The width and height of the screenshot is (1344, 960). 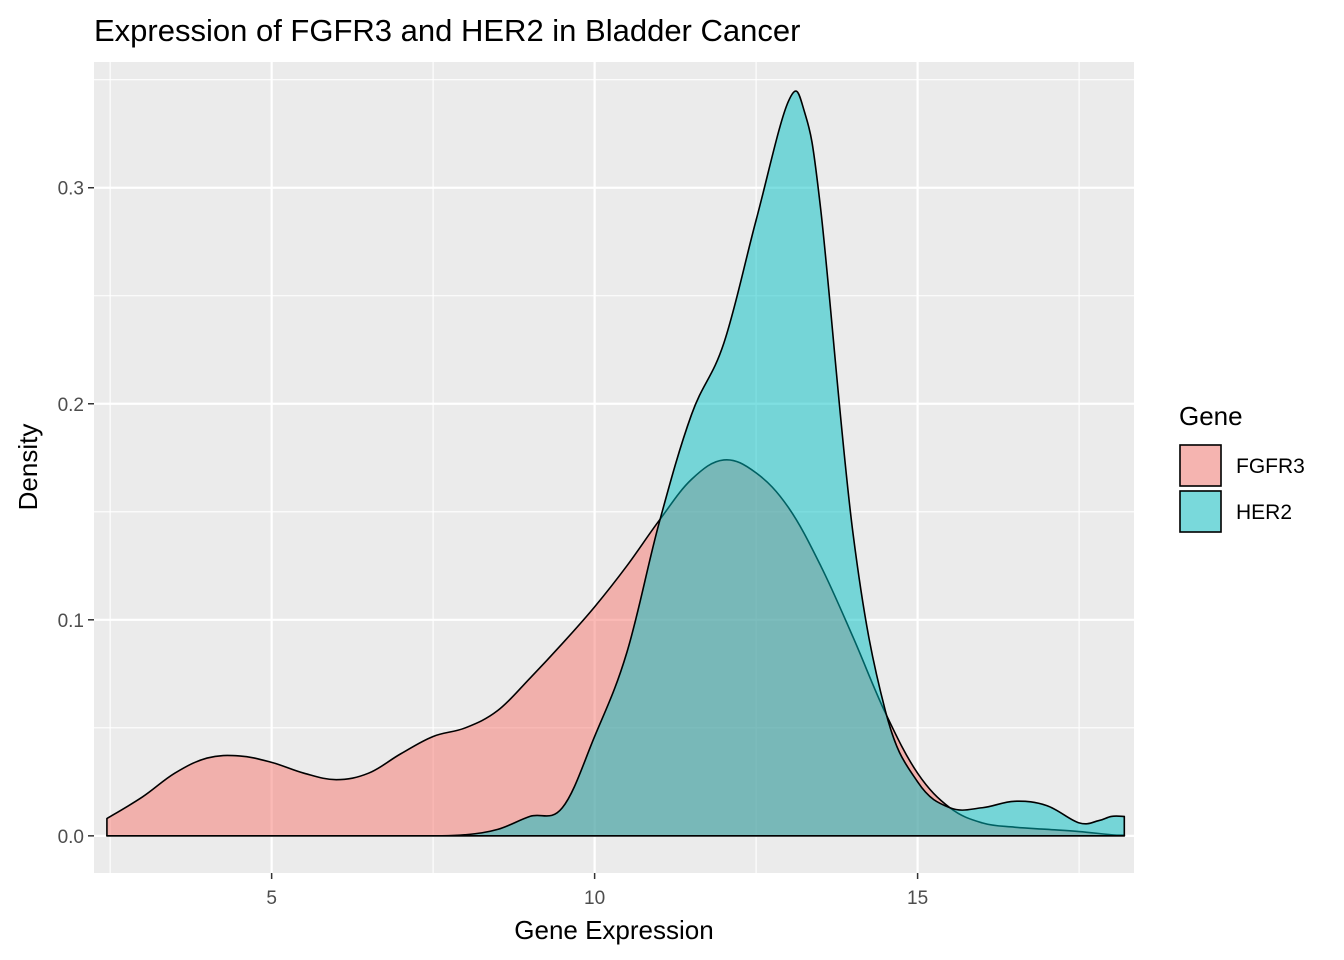 What do you see at coordinates (1200, 465) in the screenshot?
I see `legend-swatch-fgfr3` at bounding box center [1200, 465].